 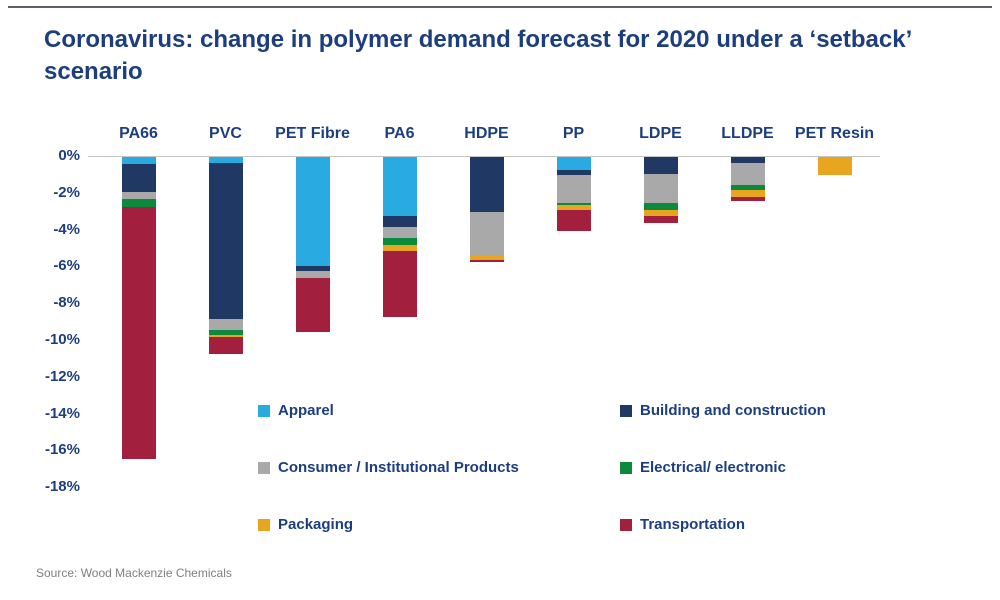 I want to click on bar-segment-building-and-construction-pp, so click(x=573, y=172).